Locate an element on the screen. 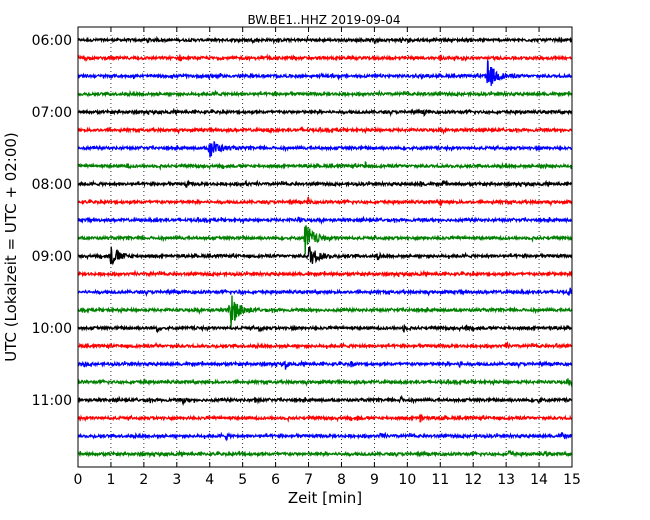 The image size is (650, 520). trace-09:15 is located at coordinates (325, 274).